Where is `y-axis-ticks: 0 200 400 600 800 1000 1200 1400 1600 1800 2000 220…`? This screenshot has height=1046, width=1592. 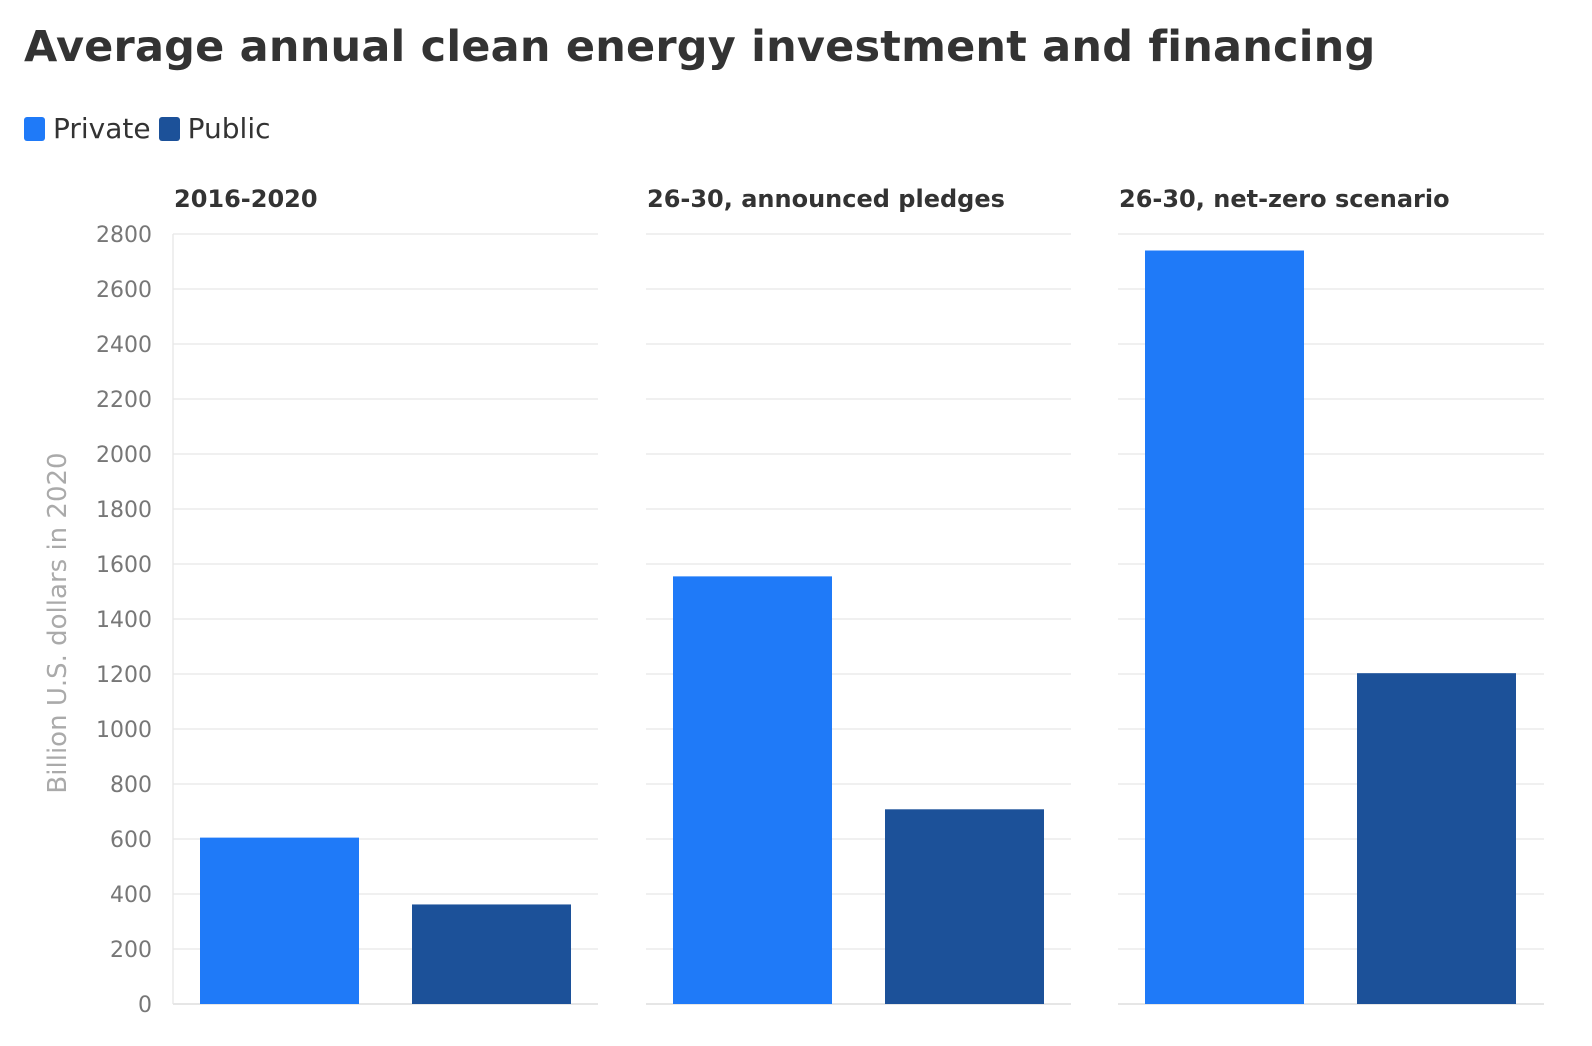 y-axis-ticks: 0 200 400 600 800 1000 1200 1400 1600 1800 2000 220… is located at coordinates (124, 620).